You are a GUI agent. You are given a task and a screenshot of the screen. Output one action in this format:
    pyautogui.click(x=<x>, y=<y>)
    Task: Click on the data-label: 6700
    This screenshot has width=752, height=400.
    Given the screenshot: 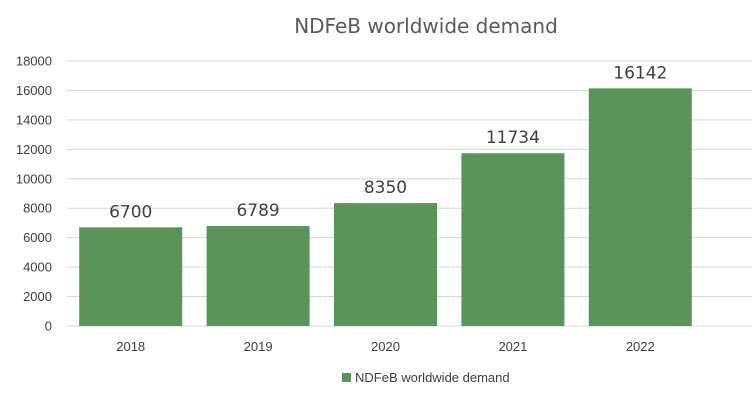 What is the action you would take?
    pyautogui.click(x=130, y=212)
    